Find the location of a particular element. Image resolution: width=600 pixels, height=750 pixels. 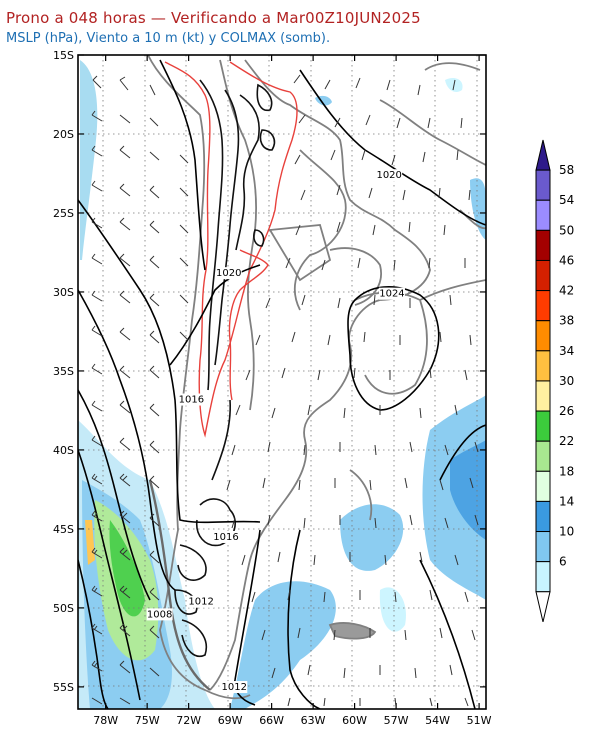

lon-label: 75W is located at coordinates (147, 720).